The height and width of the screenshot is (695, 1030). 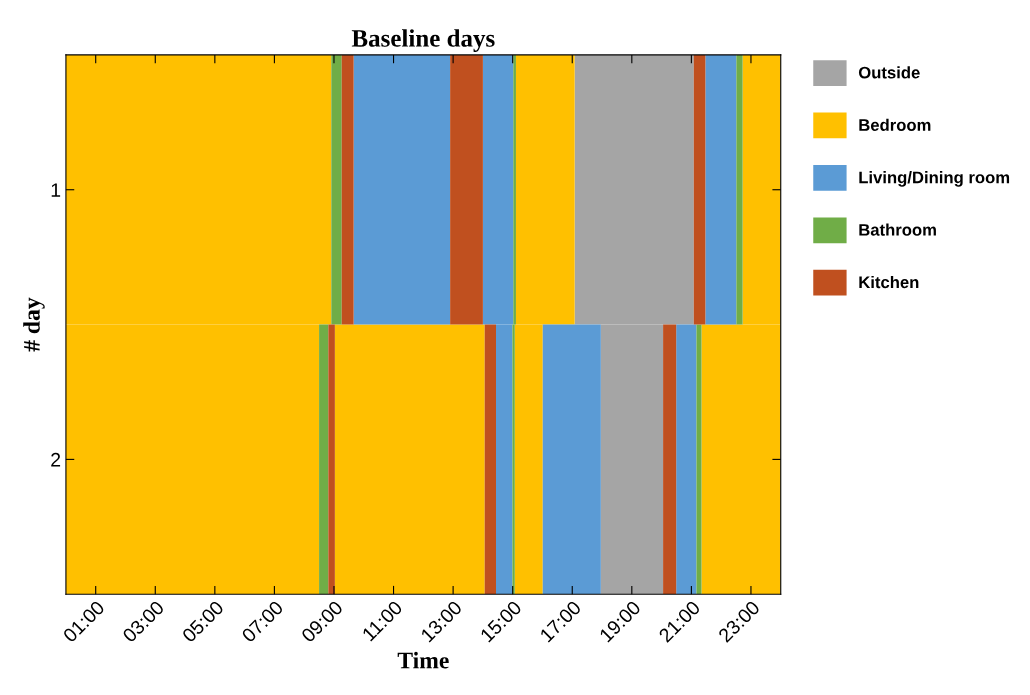 I want to click on chart-title: Baseline days, so click(x=423, y=40).